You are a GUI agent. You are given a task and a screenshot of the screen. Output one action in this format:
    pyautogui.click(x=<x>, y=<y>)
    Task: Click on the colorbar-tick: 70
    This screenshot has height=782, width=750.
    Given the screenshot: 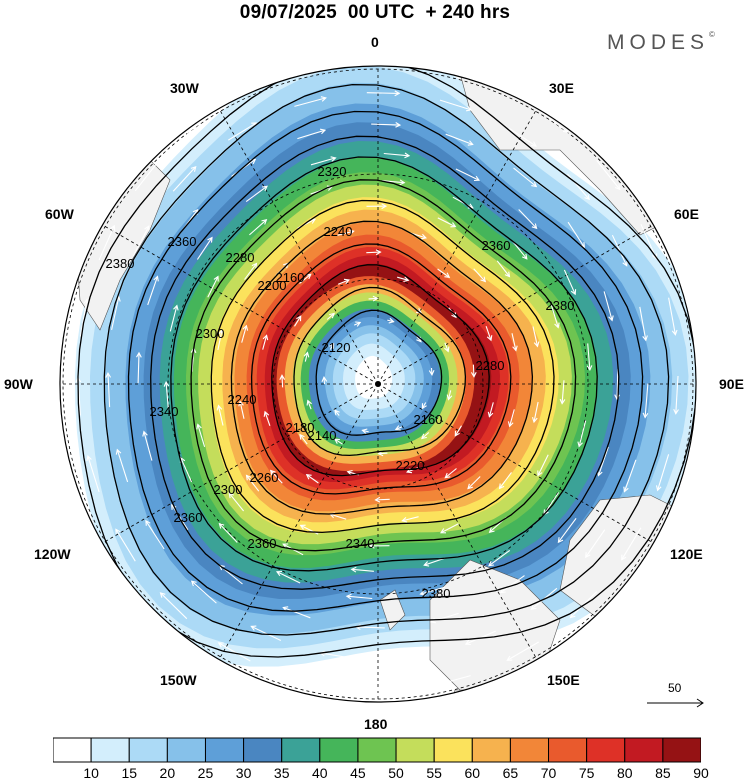 What is the action you would take?
    pyautogui.click(x=548, y=773)
    